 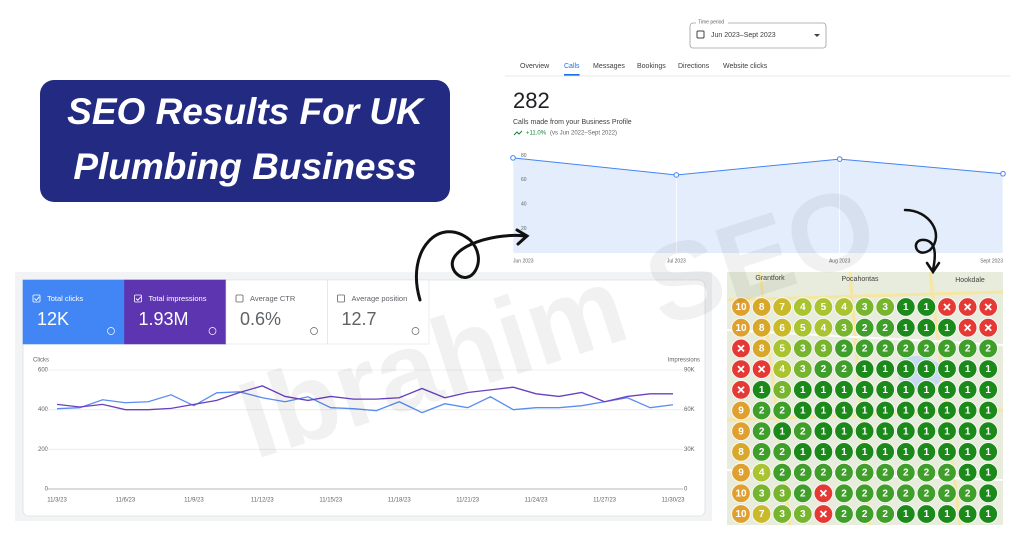 I want to click on tab: Messages, so click(x=609, y=66).